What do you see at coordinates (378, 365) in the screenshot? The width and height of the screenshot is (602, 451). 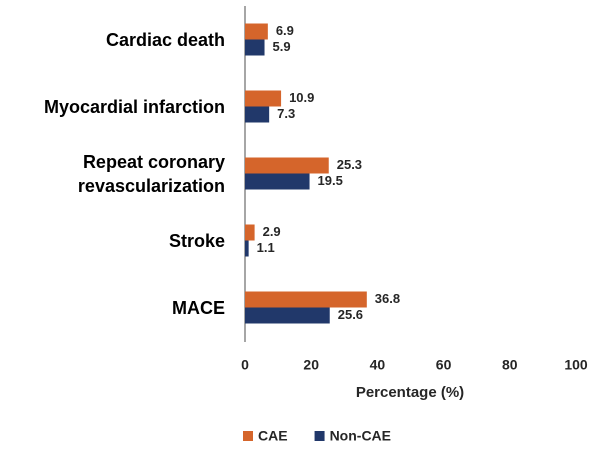 I see `x-tick-label: 40` at bounding box center [378, 365].